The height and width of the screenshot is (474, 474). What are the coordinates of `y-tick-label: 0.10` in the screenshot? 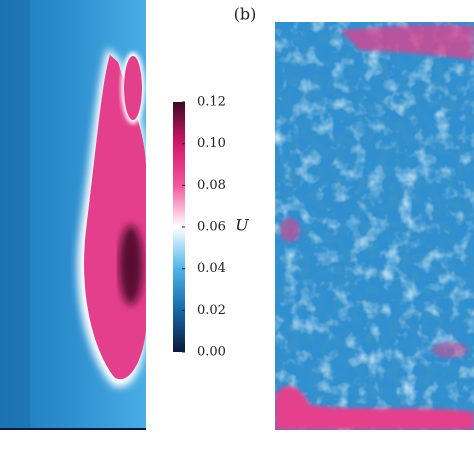 It's located at (211, 143).